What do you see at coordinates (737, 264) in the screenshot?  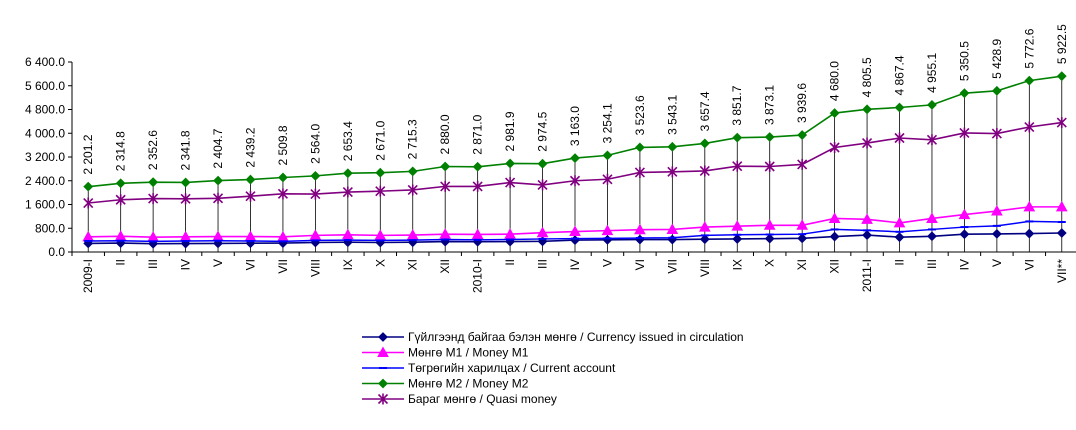 I see `x-tick-label: IX` at bounding box center [737, 264].